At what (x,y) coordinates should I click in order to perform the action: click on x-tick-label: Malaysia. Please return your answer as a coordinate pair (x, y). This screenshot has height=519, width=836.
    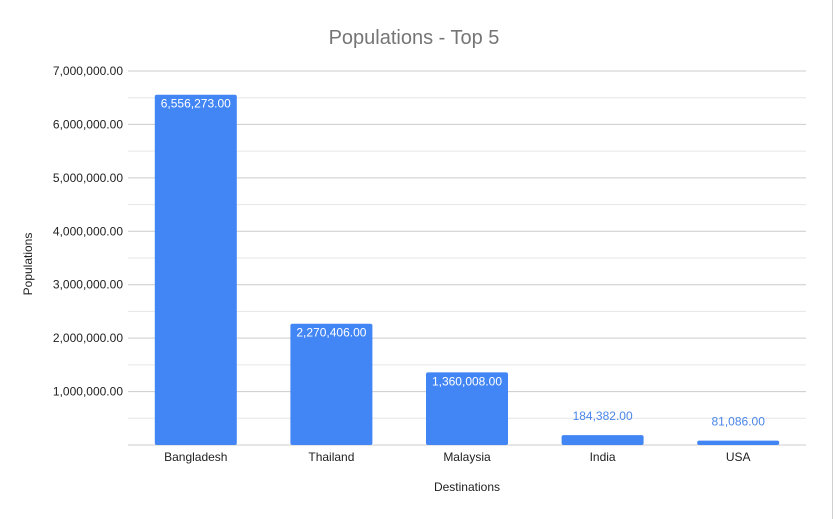
    Looking at the image, I should click on (467, 457).